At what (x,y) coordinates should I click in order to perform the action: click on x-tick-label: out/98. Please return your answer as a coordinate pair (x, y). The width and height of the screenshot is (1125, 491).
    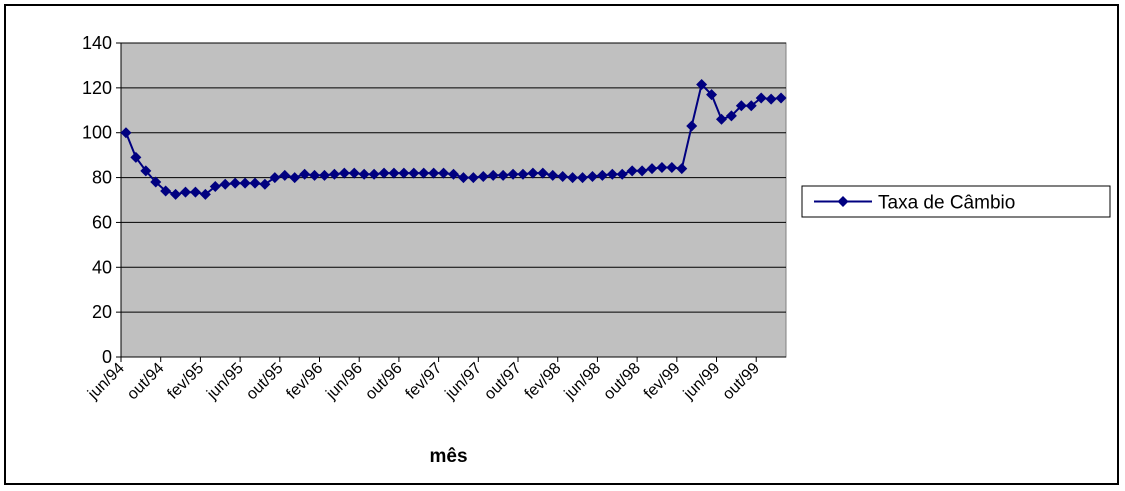
    Looking at the image, I should click on (622, 382).